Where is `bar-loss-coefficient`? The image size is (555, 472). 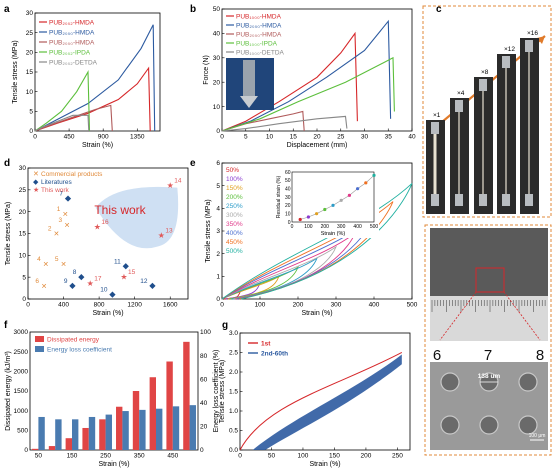
bar-loss-coefficient is located at coordinates (142, 429).